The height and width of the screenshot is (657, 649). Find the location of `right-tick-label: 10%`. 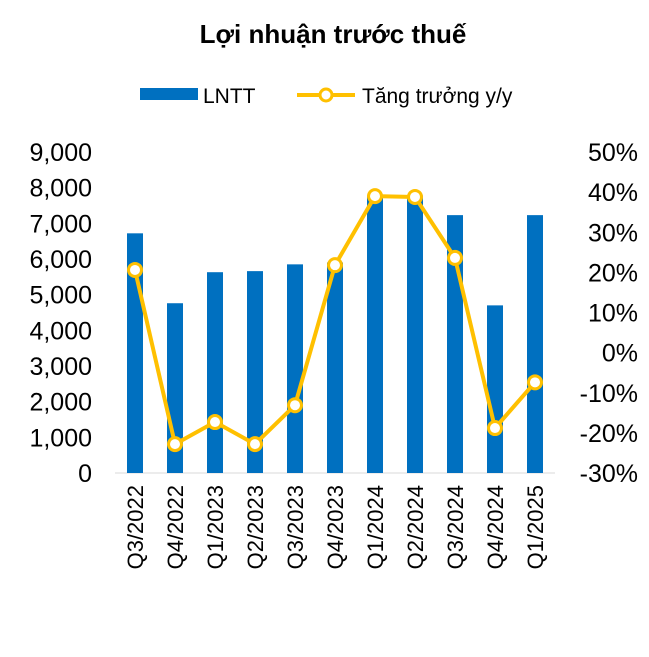

right-tick-label: 10% is located at coordinates (613, 314).